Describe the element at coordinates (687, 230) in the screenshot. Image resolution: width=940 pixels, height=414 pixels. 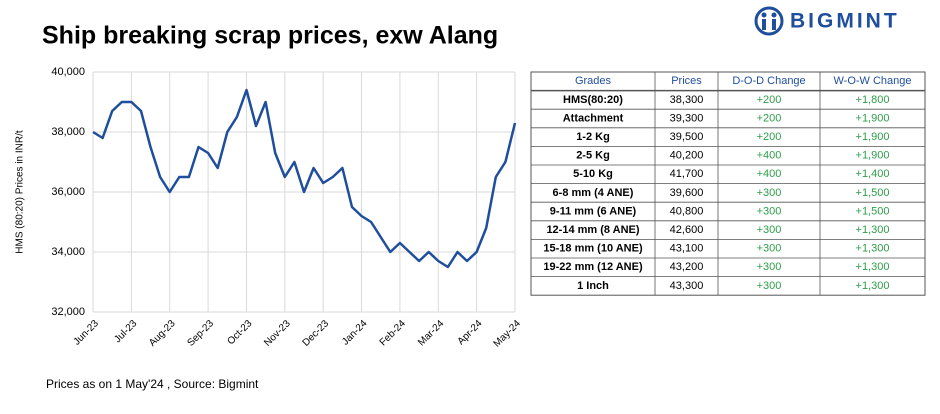
I see `table-cell: 42,600` at that location.